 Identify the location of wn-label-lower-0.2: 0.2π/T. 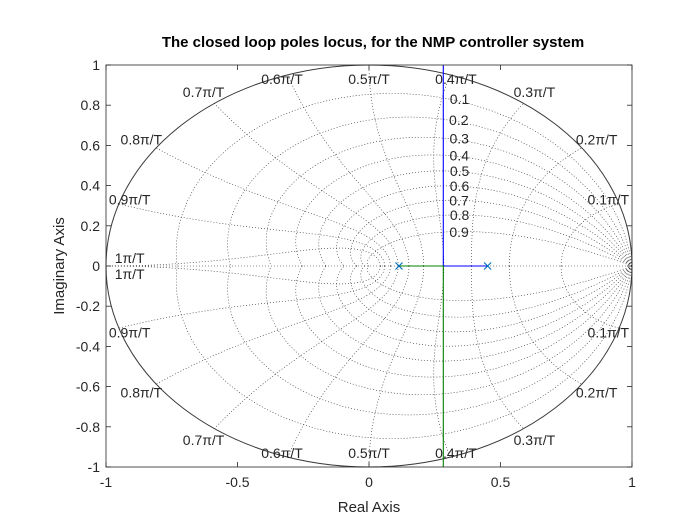
(597, 392).